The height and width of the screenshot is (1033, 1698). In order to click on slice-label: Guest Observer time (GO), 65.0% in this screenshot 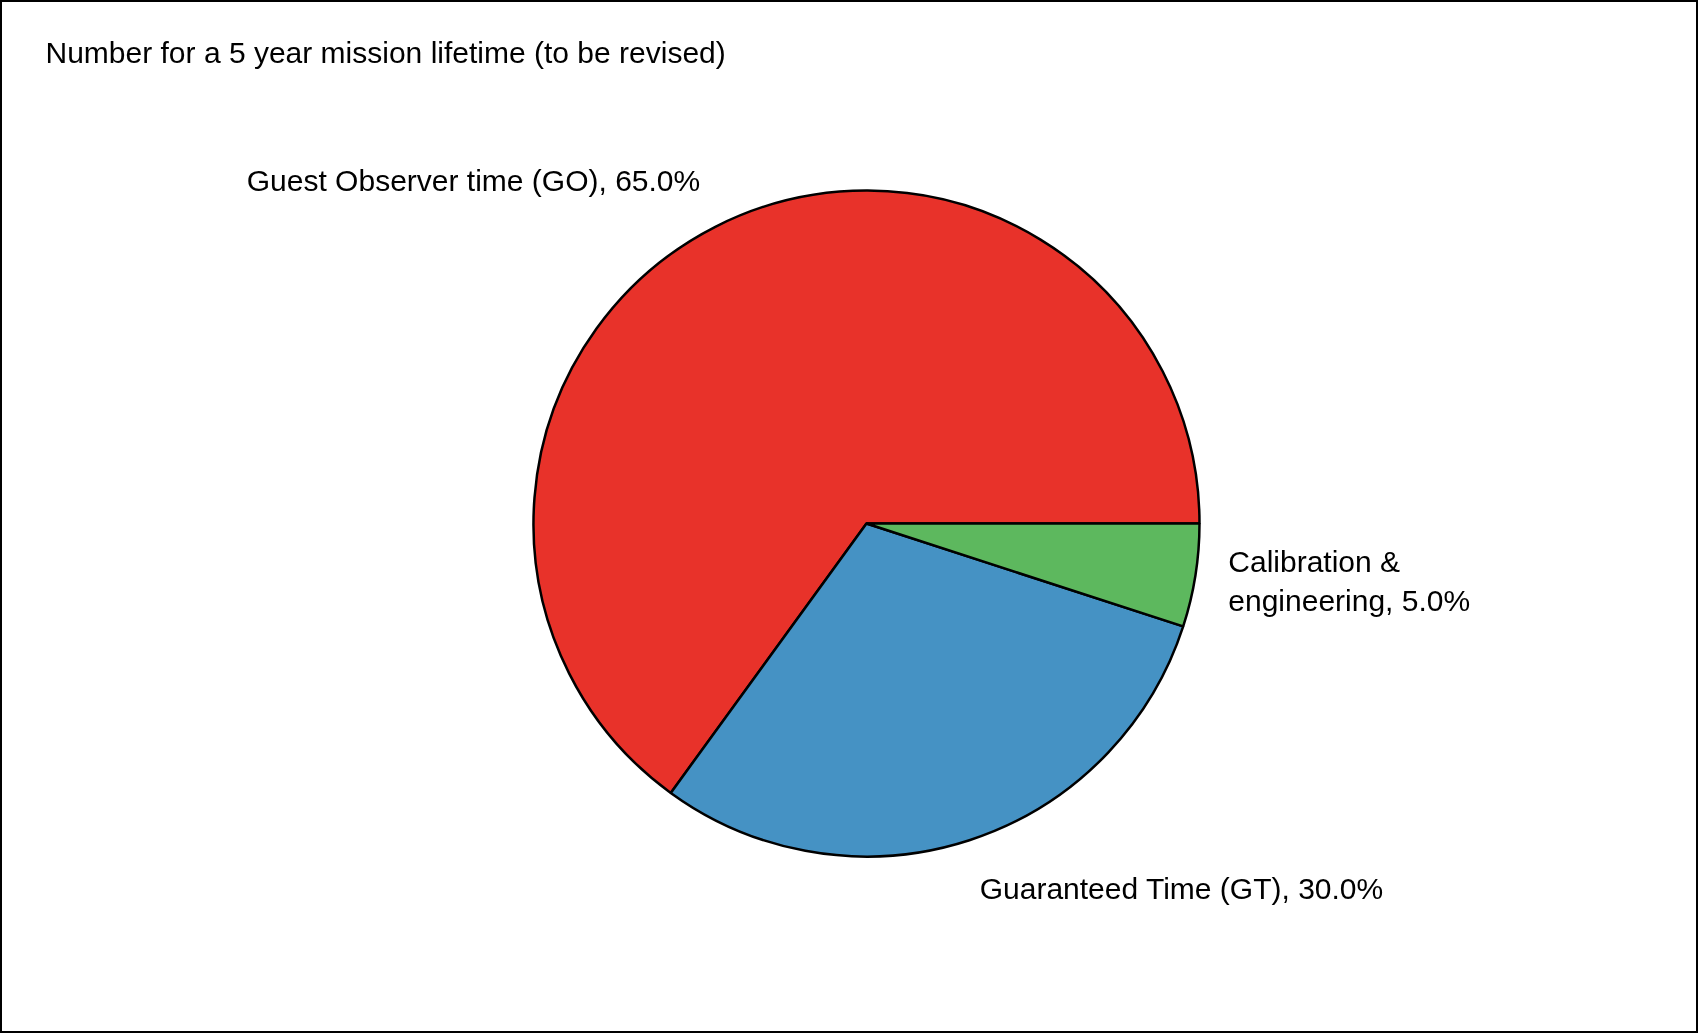, I will do `click(473, 181)`.